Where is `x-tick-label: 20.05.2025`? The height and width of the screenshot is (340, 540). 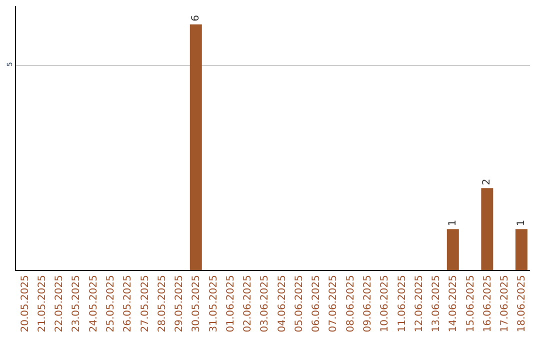
x-tick-label: 20.05.2025 is located at coordinates (25, 303).